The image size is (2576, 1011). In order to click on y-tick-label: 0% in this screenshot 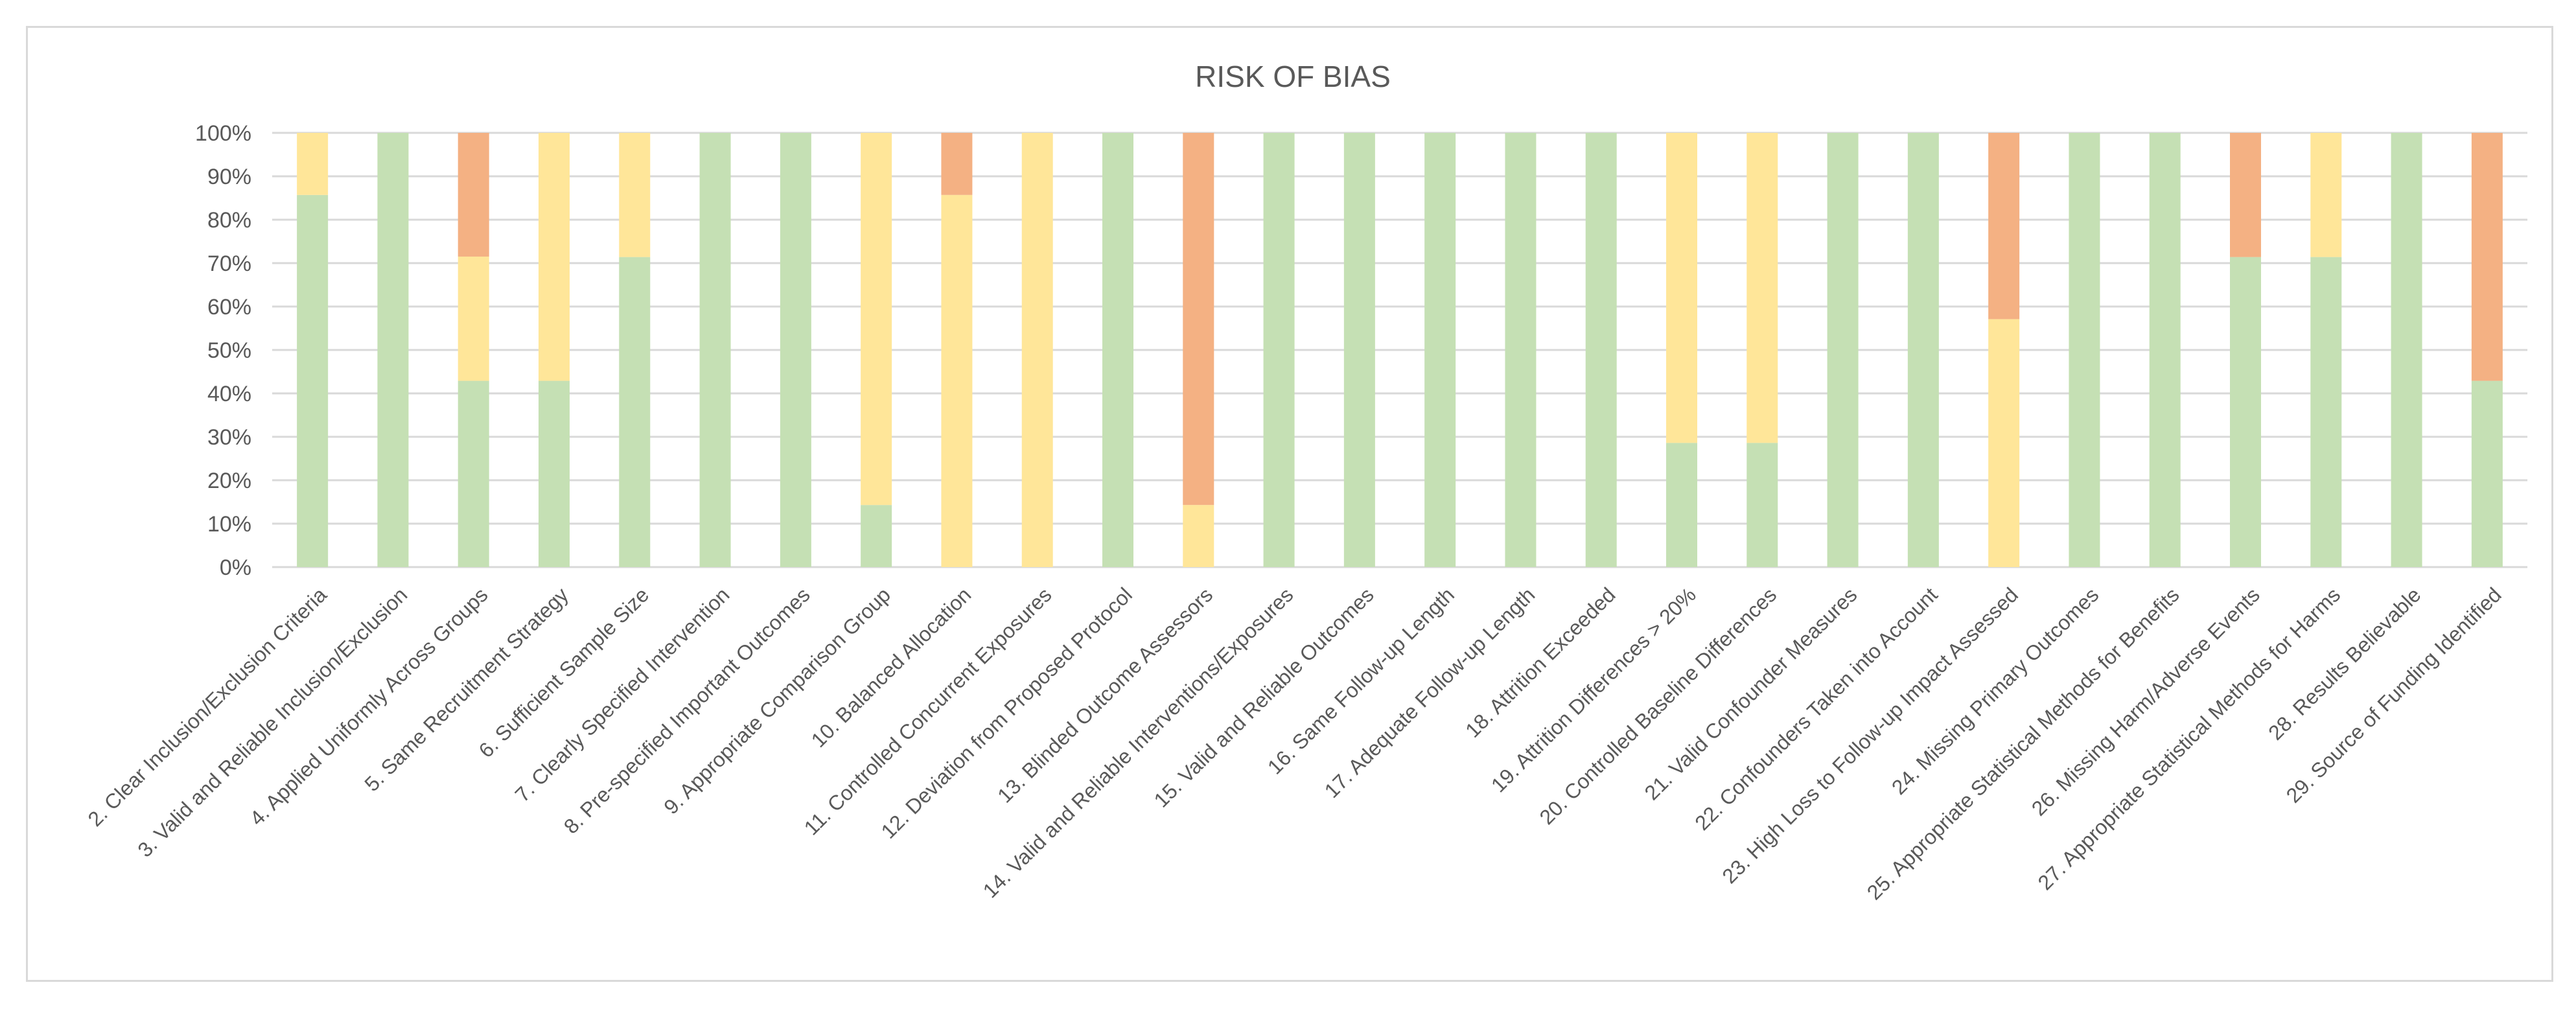, I will do `click(236, 567)`.